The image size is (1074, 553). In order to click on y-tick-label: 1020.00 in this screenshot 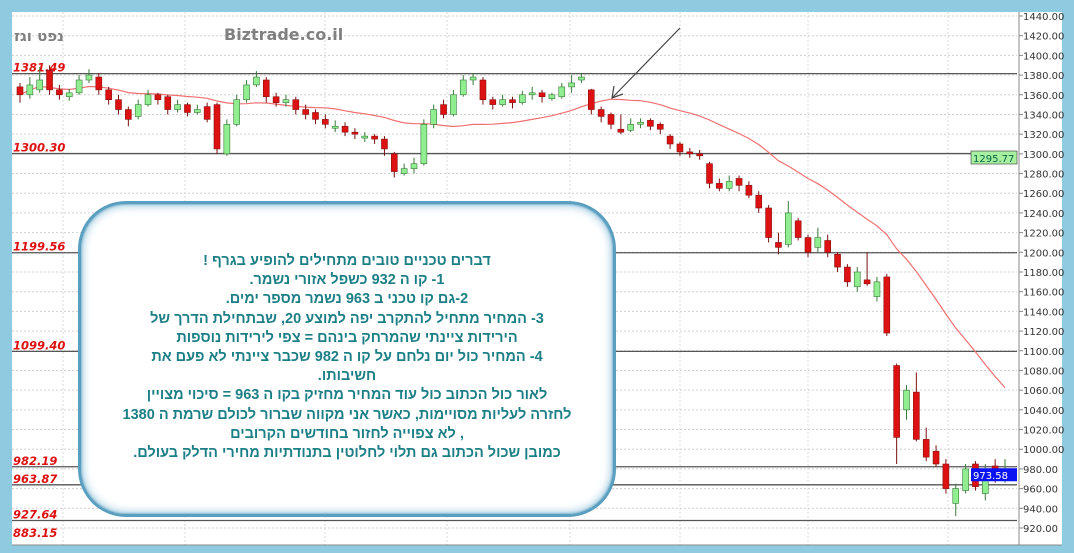, I will do `click(1043, 431)`.